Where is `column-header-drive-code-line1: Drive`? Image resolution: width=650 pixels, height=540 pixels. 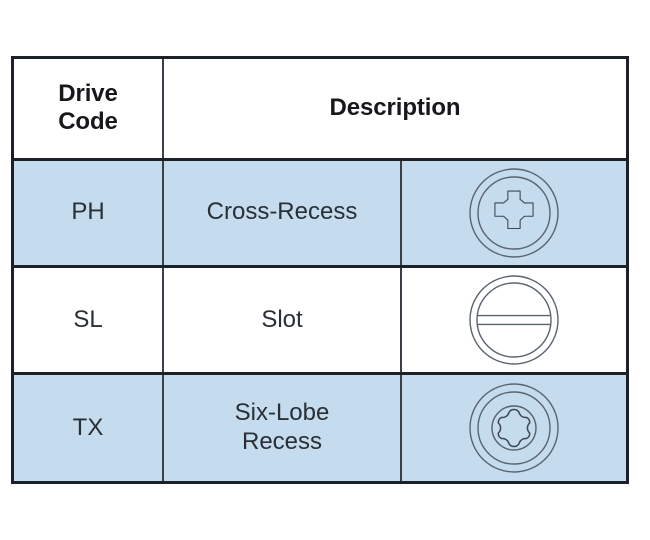
column-header-drive-code-line1: Drive is located at coordinates (88, 93).